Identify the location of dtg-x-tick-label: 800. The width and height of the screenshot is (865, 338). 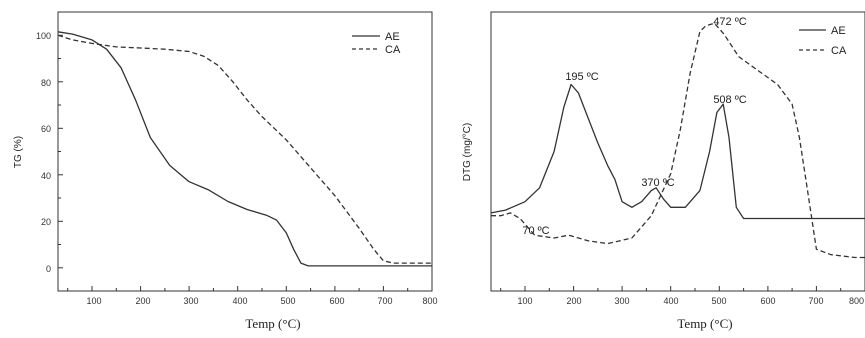
(856, 301).